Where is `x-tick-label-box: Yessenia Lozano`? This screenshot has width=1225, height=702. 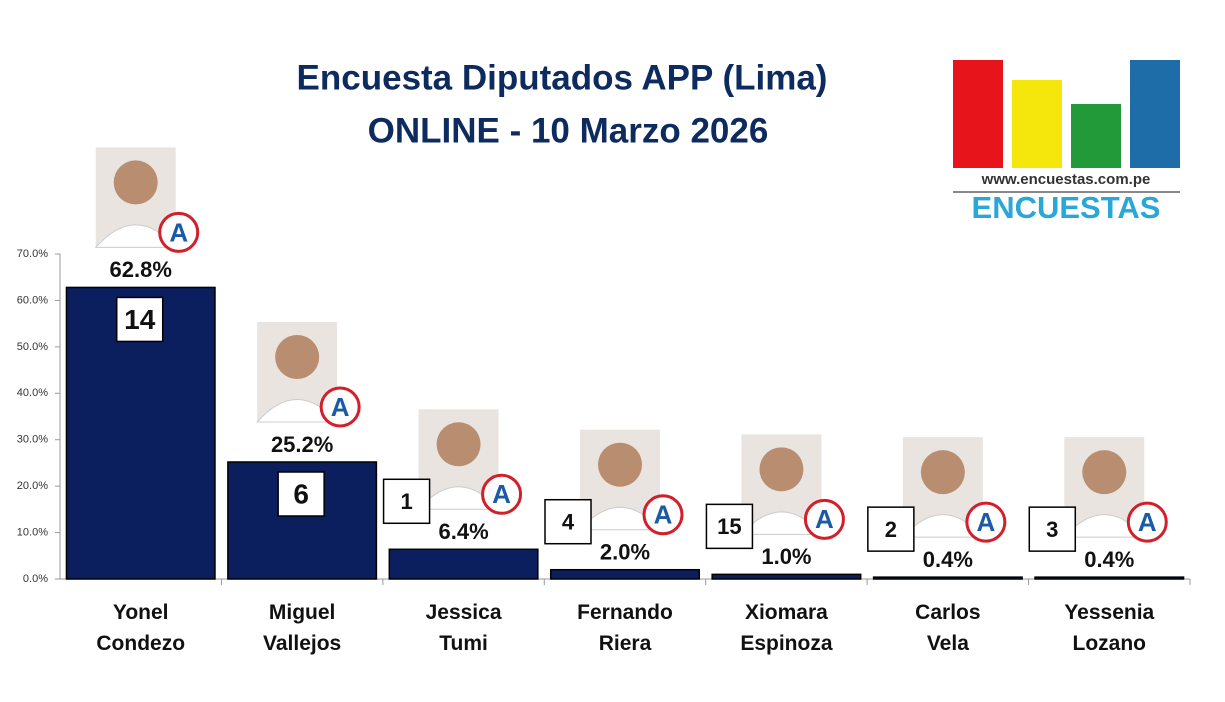
x-tick-label-box: Yessenia Lozano is located at coordinates (1109, 628).